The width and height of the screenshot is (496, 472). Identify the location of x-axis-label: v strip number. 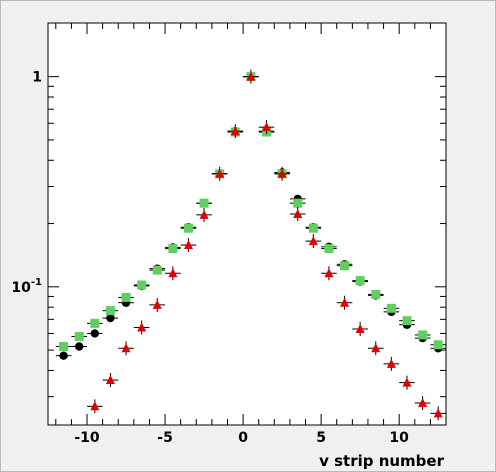
(381, 461).